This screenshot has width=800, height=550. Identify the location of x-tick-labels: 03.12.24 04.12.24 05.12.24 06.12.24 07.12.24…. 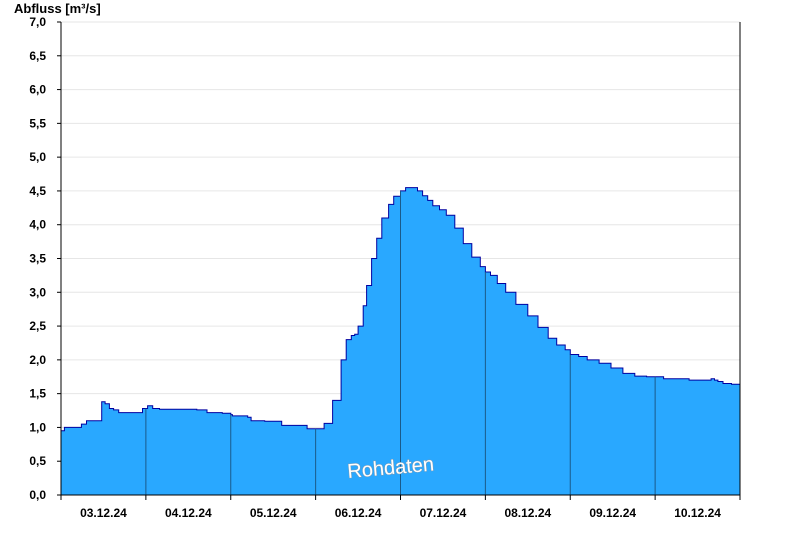
(400, 513).